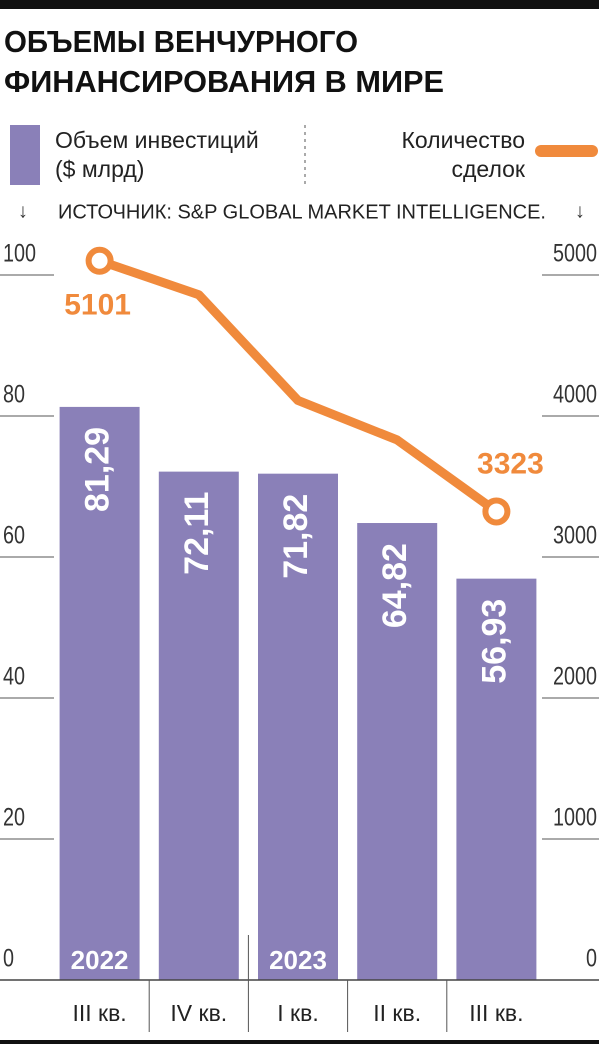  I want to click on y-tick-label: 60, so click(14, 536).